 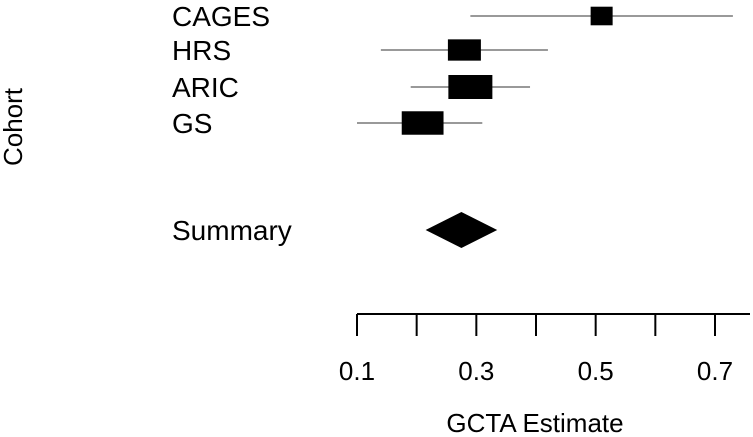 What do you see at coordinates (544, 349) in the screenshot?
I see `x-axis: 0.1 0.3 0.5 0.7` at bounding box center [544, 349].